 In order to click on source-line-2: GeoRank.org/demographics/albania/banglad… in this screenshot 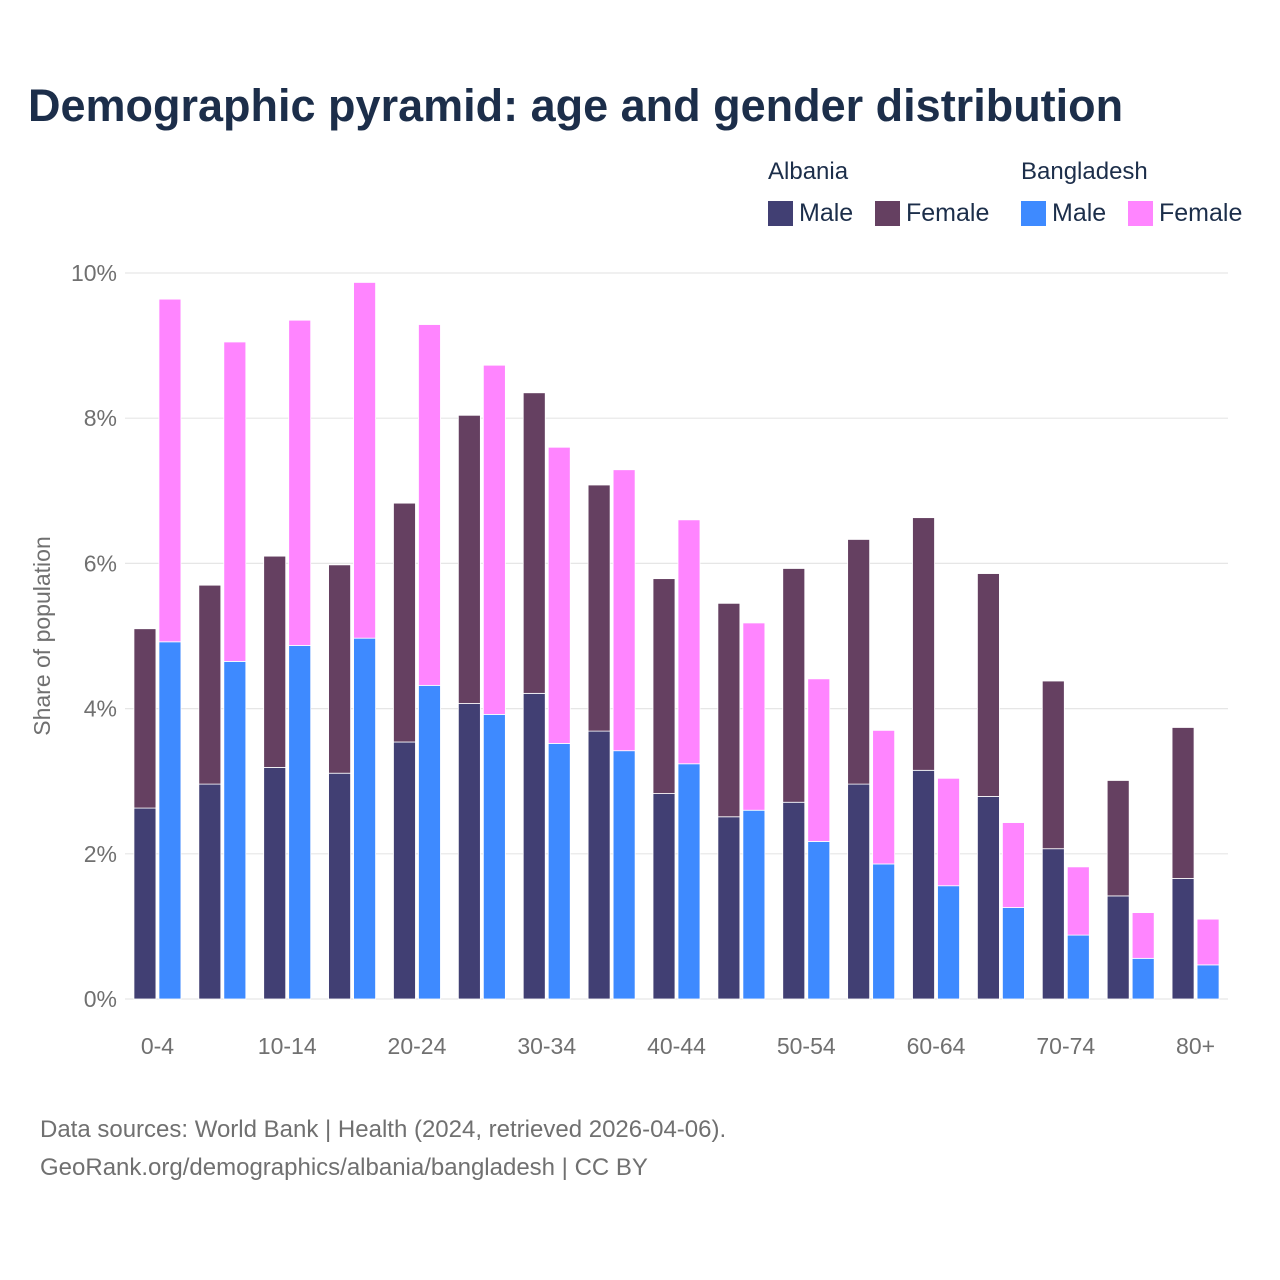, I will do `click(344, 1167)`.